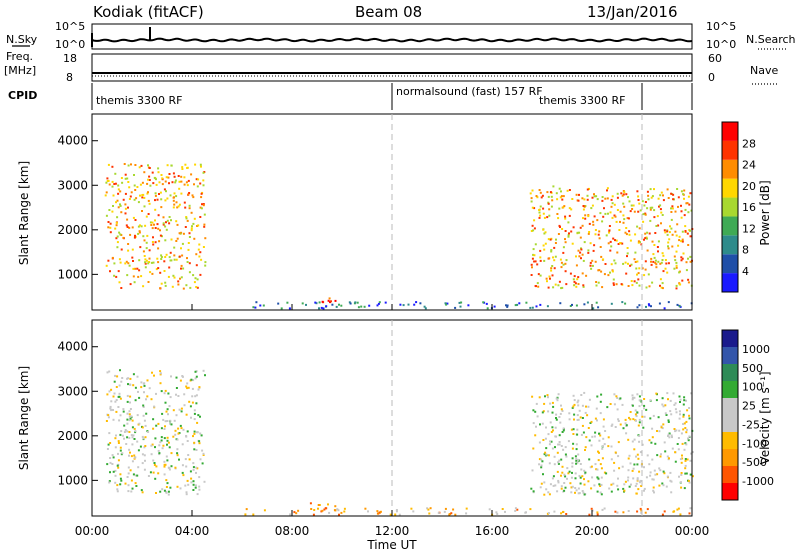 The image size is (800, 554). What do you see at coordinates (72, 141) in the screenshot?
I see `y-tick-label: 4000` at bounding box center [72, 141].